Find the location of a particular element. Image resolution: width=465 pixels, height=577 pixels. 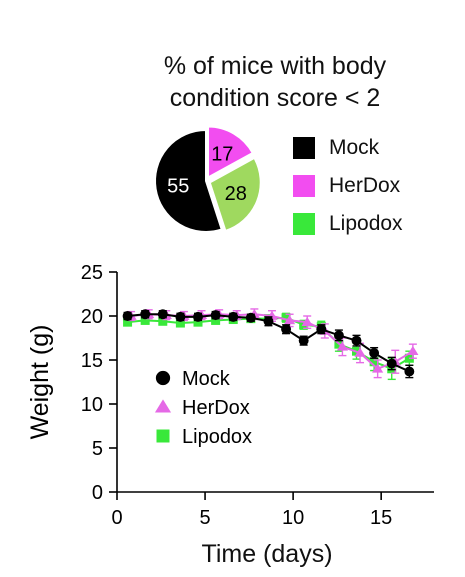

pie-slice-label-3: 28 is located at coordinates (236, 194).